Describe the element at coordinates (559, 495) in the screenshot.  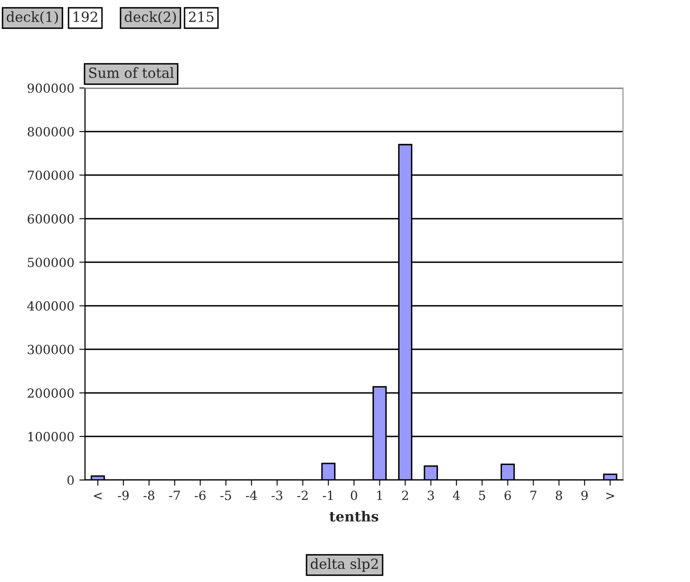
I see `x-tick-label: 8` at that location.